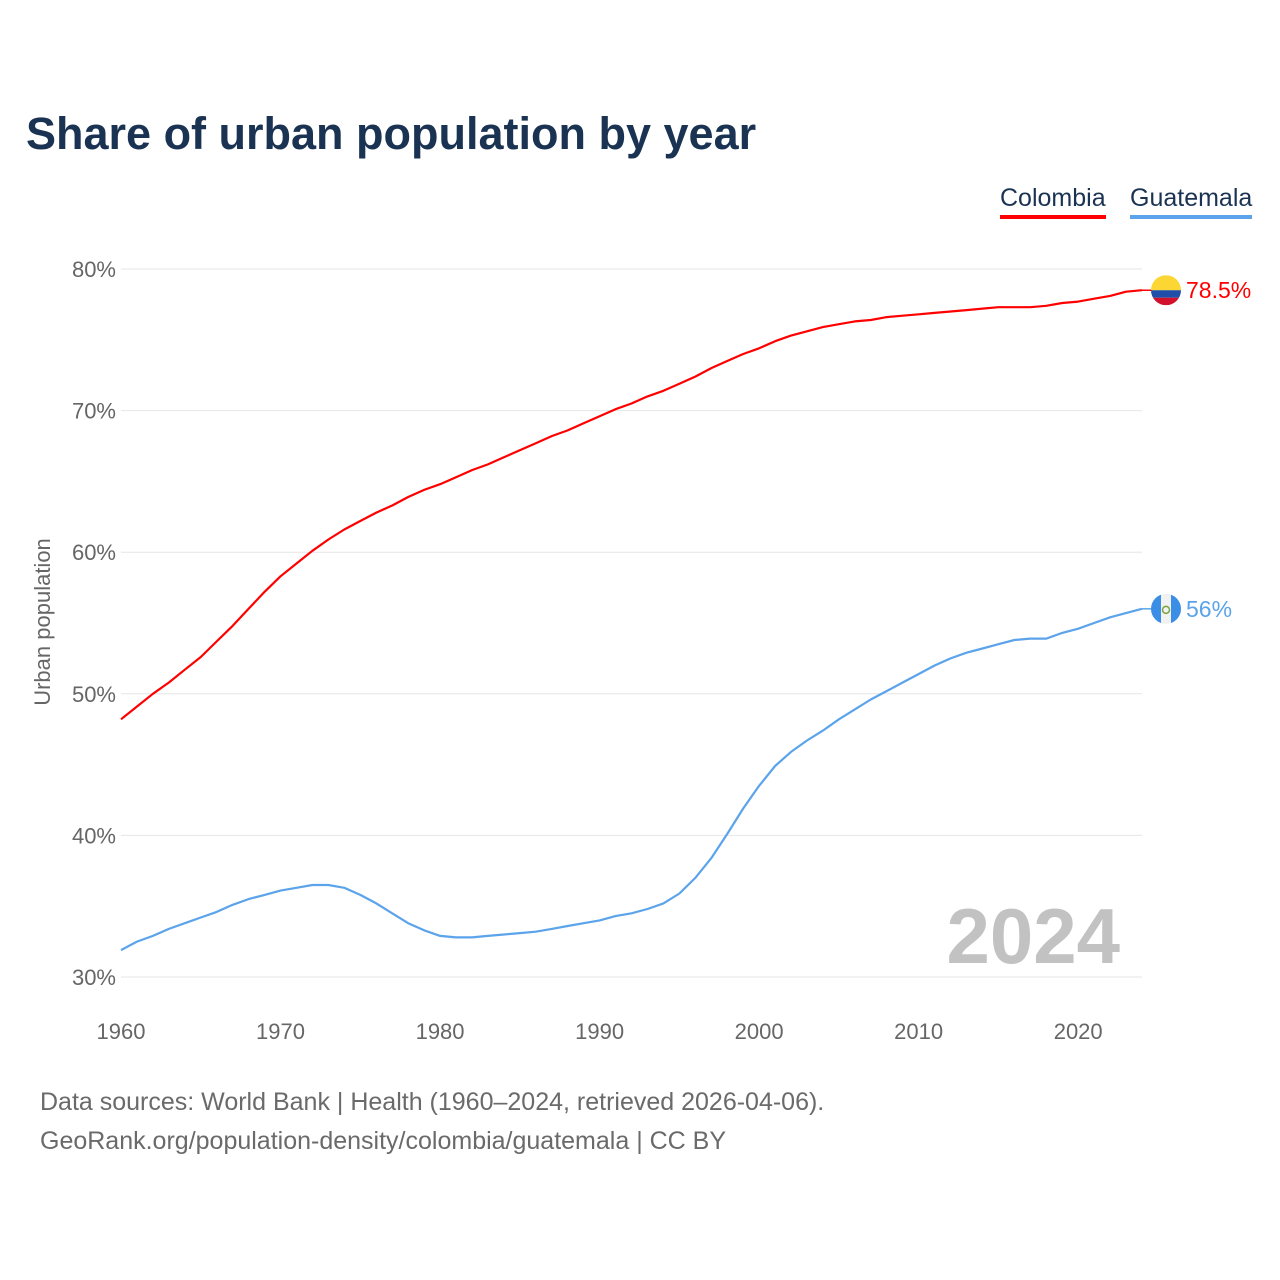  What do you see at coordinates (42, 622) in the screenshot?
I see `y-axis-label: Urban population` at bounding box center [42, 622].